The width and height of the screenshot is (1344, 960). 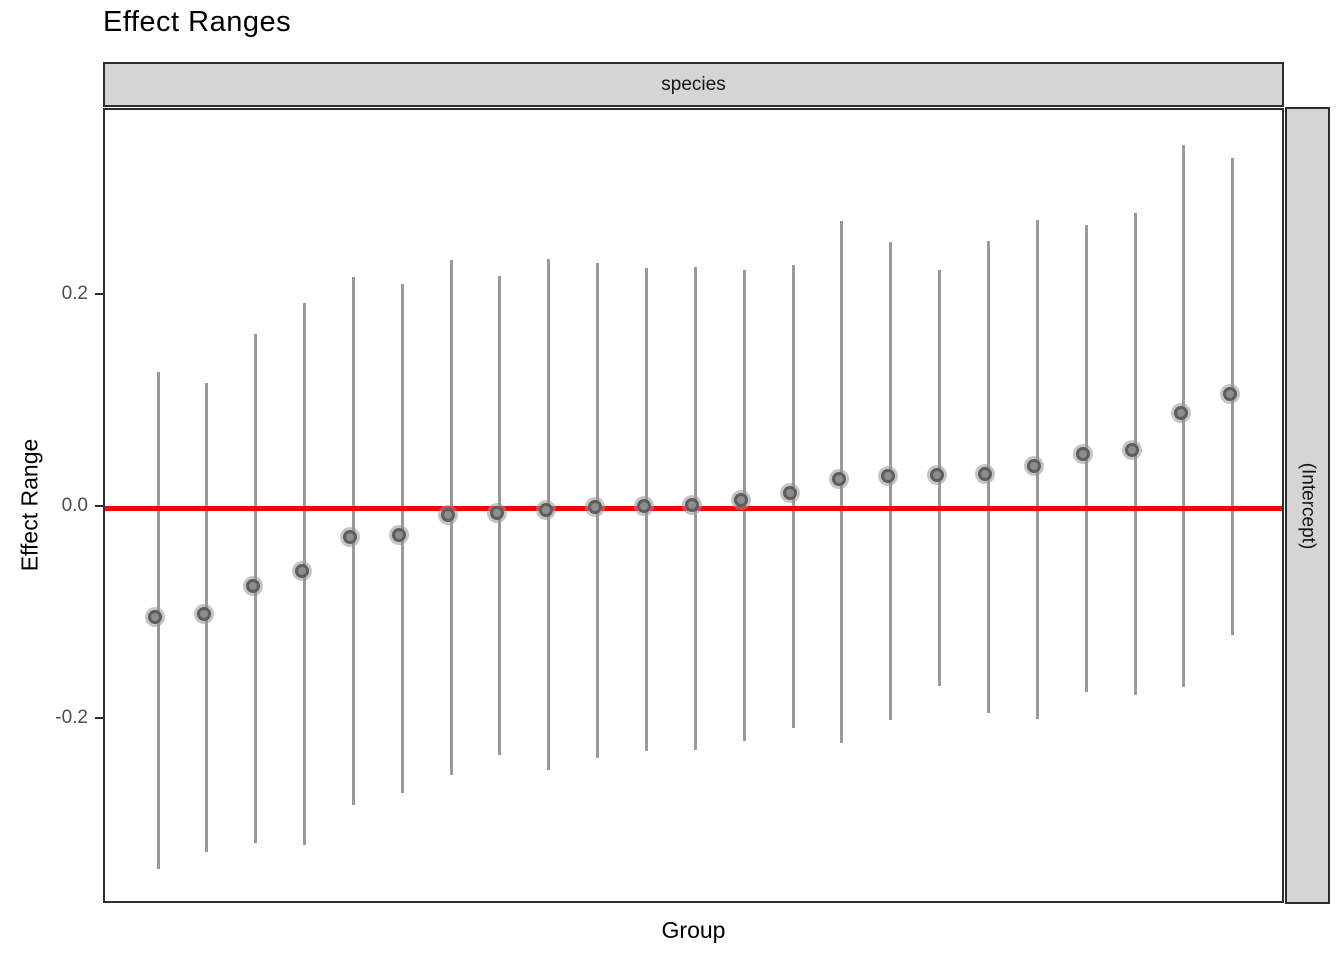 I want to click on facet-strip-right-label: (Intercept), so click(x=1308, y=505).